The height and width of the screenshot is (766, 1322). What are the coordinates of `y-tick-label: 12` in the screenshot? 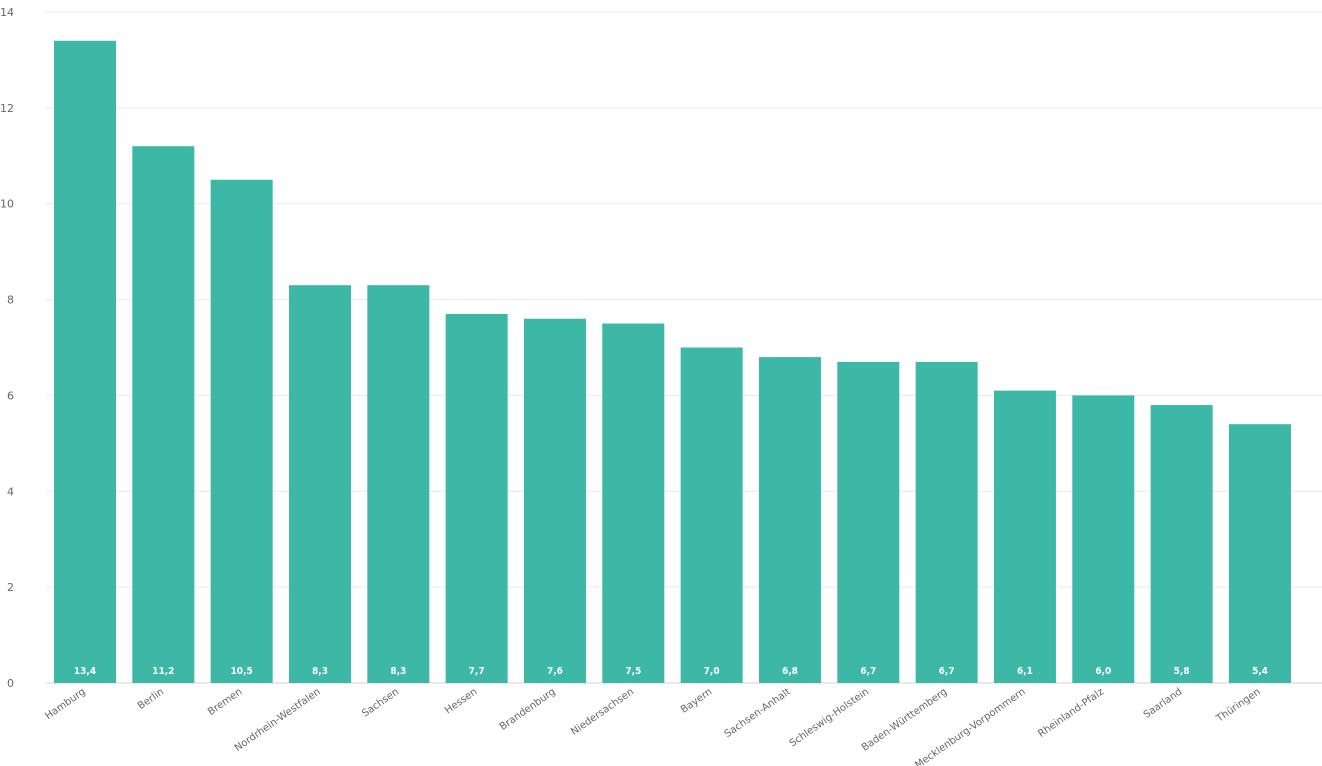 It's located at (7, 108).